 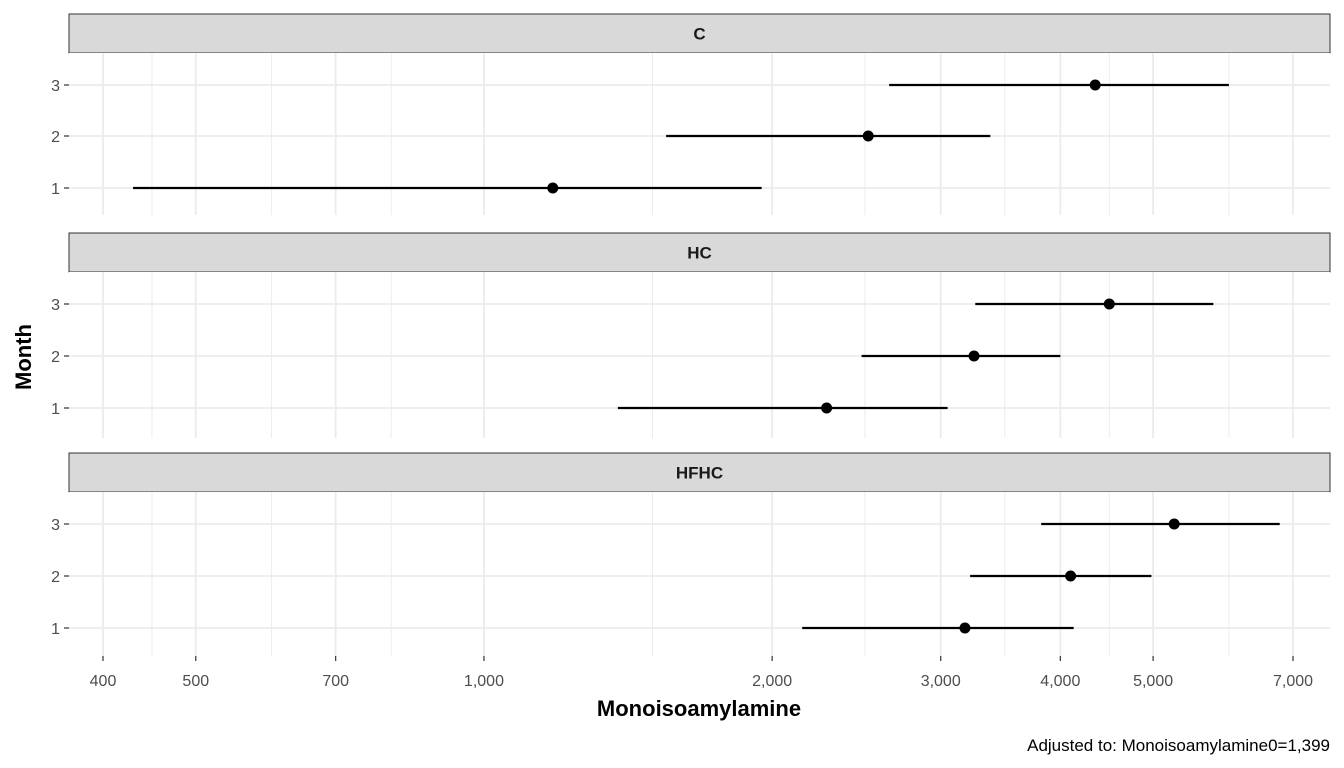 I want to click on x-tick-label: 400, so click(x=103, y=681).